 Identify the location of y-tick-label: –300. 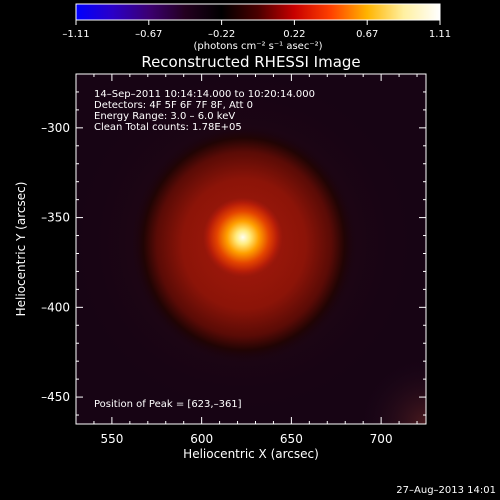
(55, 128).